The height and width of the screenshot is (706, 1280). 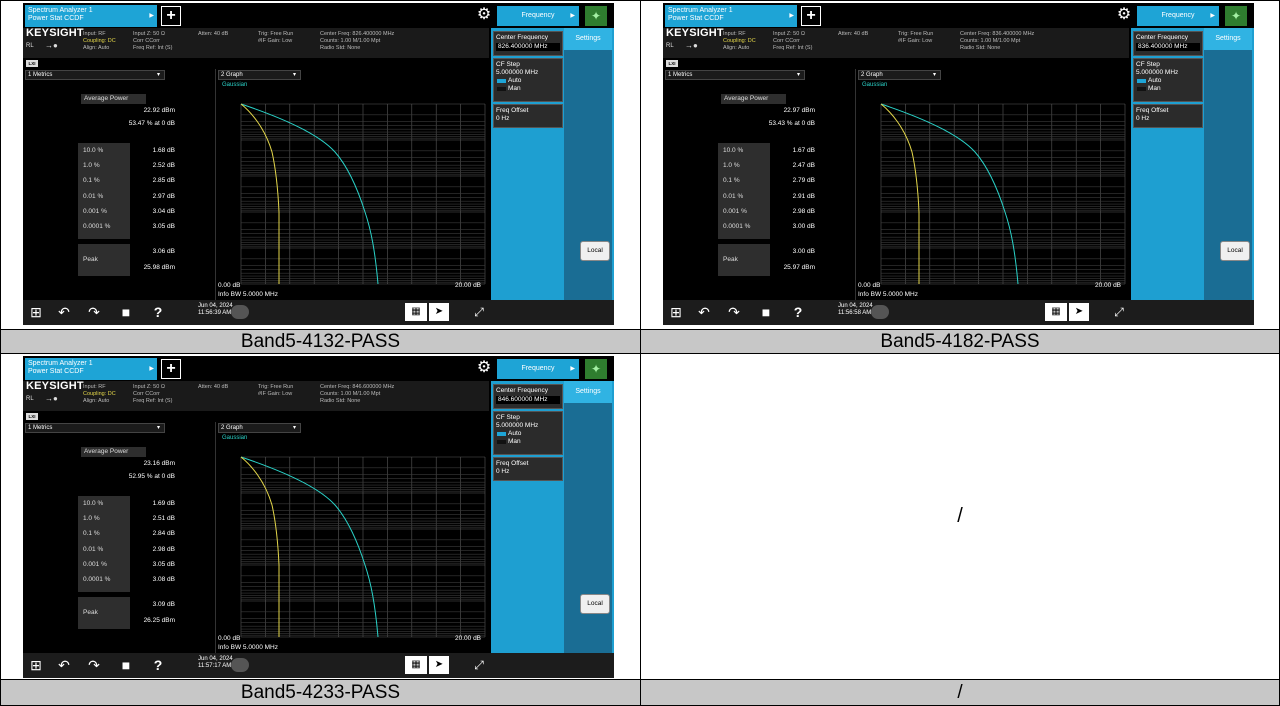 What do you see at coordinates (213, 34) in the screenshot?
I see `atten-info: Atten: 40 dB` at bounding box center [213, 34].